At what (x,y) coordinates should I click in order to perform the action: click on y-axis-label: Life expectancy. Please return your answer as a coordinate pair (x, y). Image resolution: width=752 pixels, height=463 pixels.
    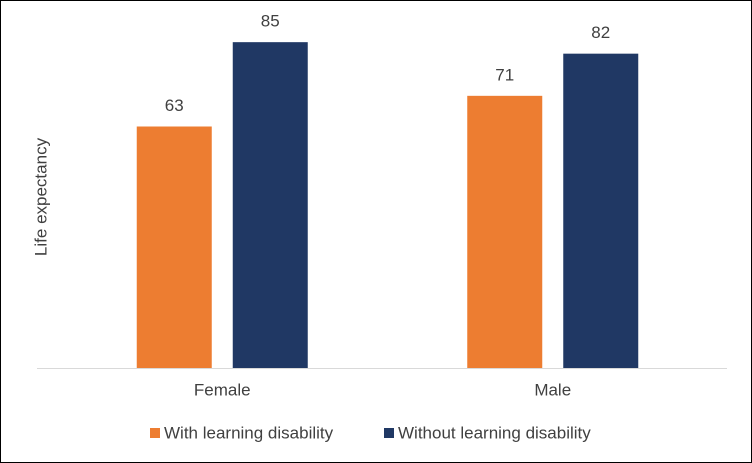
    Looking at the image, I should click on (40, 196).